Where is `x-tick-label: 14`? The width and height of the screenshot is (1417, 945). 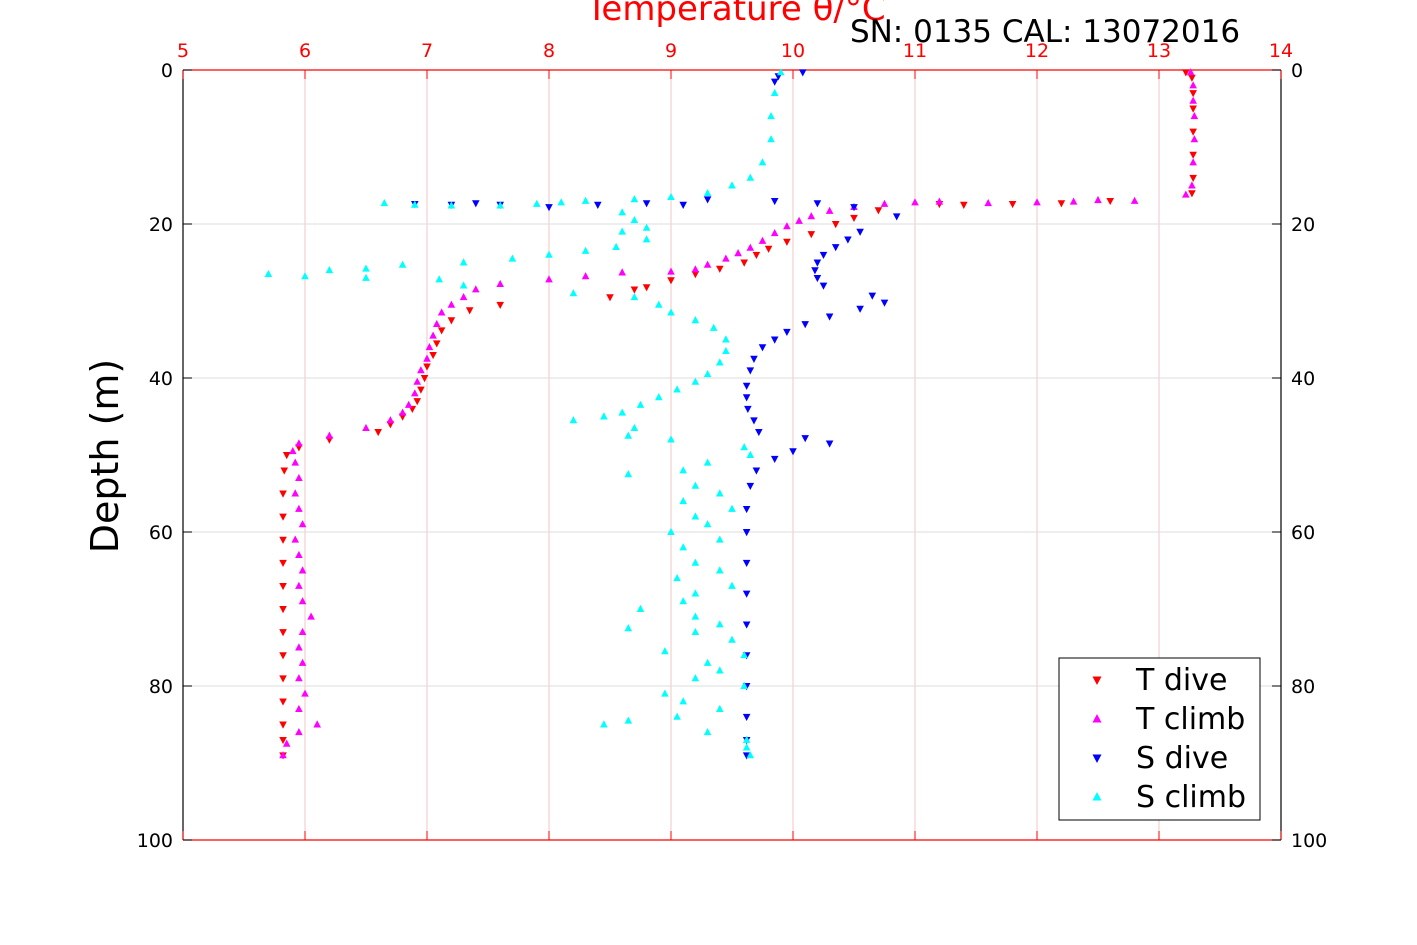 x-tick-label: 14 is located at coordinates (1281, 51).